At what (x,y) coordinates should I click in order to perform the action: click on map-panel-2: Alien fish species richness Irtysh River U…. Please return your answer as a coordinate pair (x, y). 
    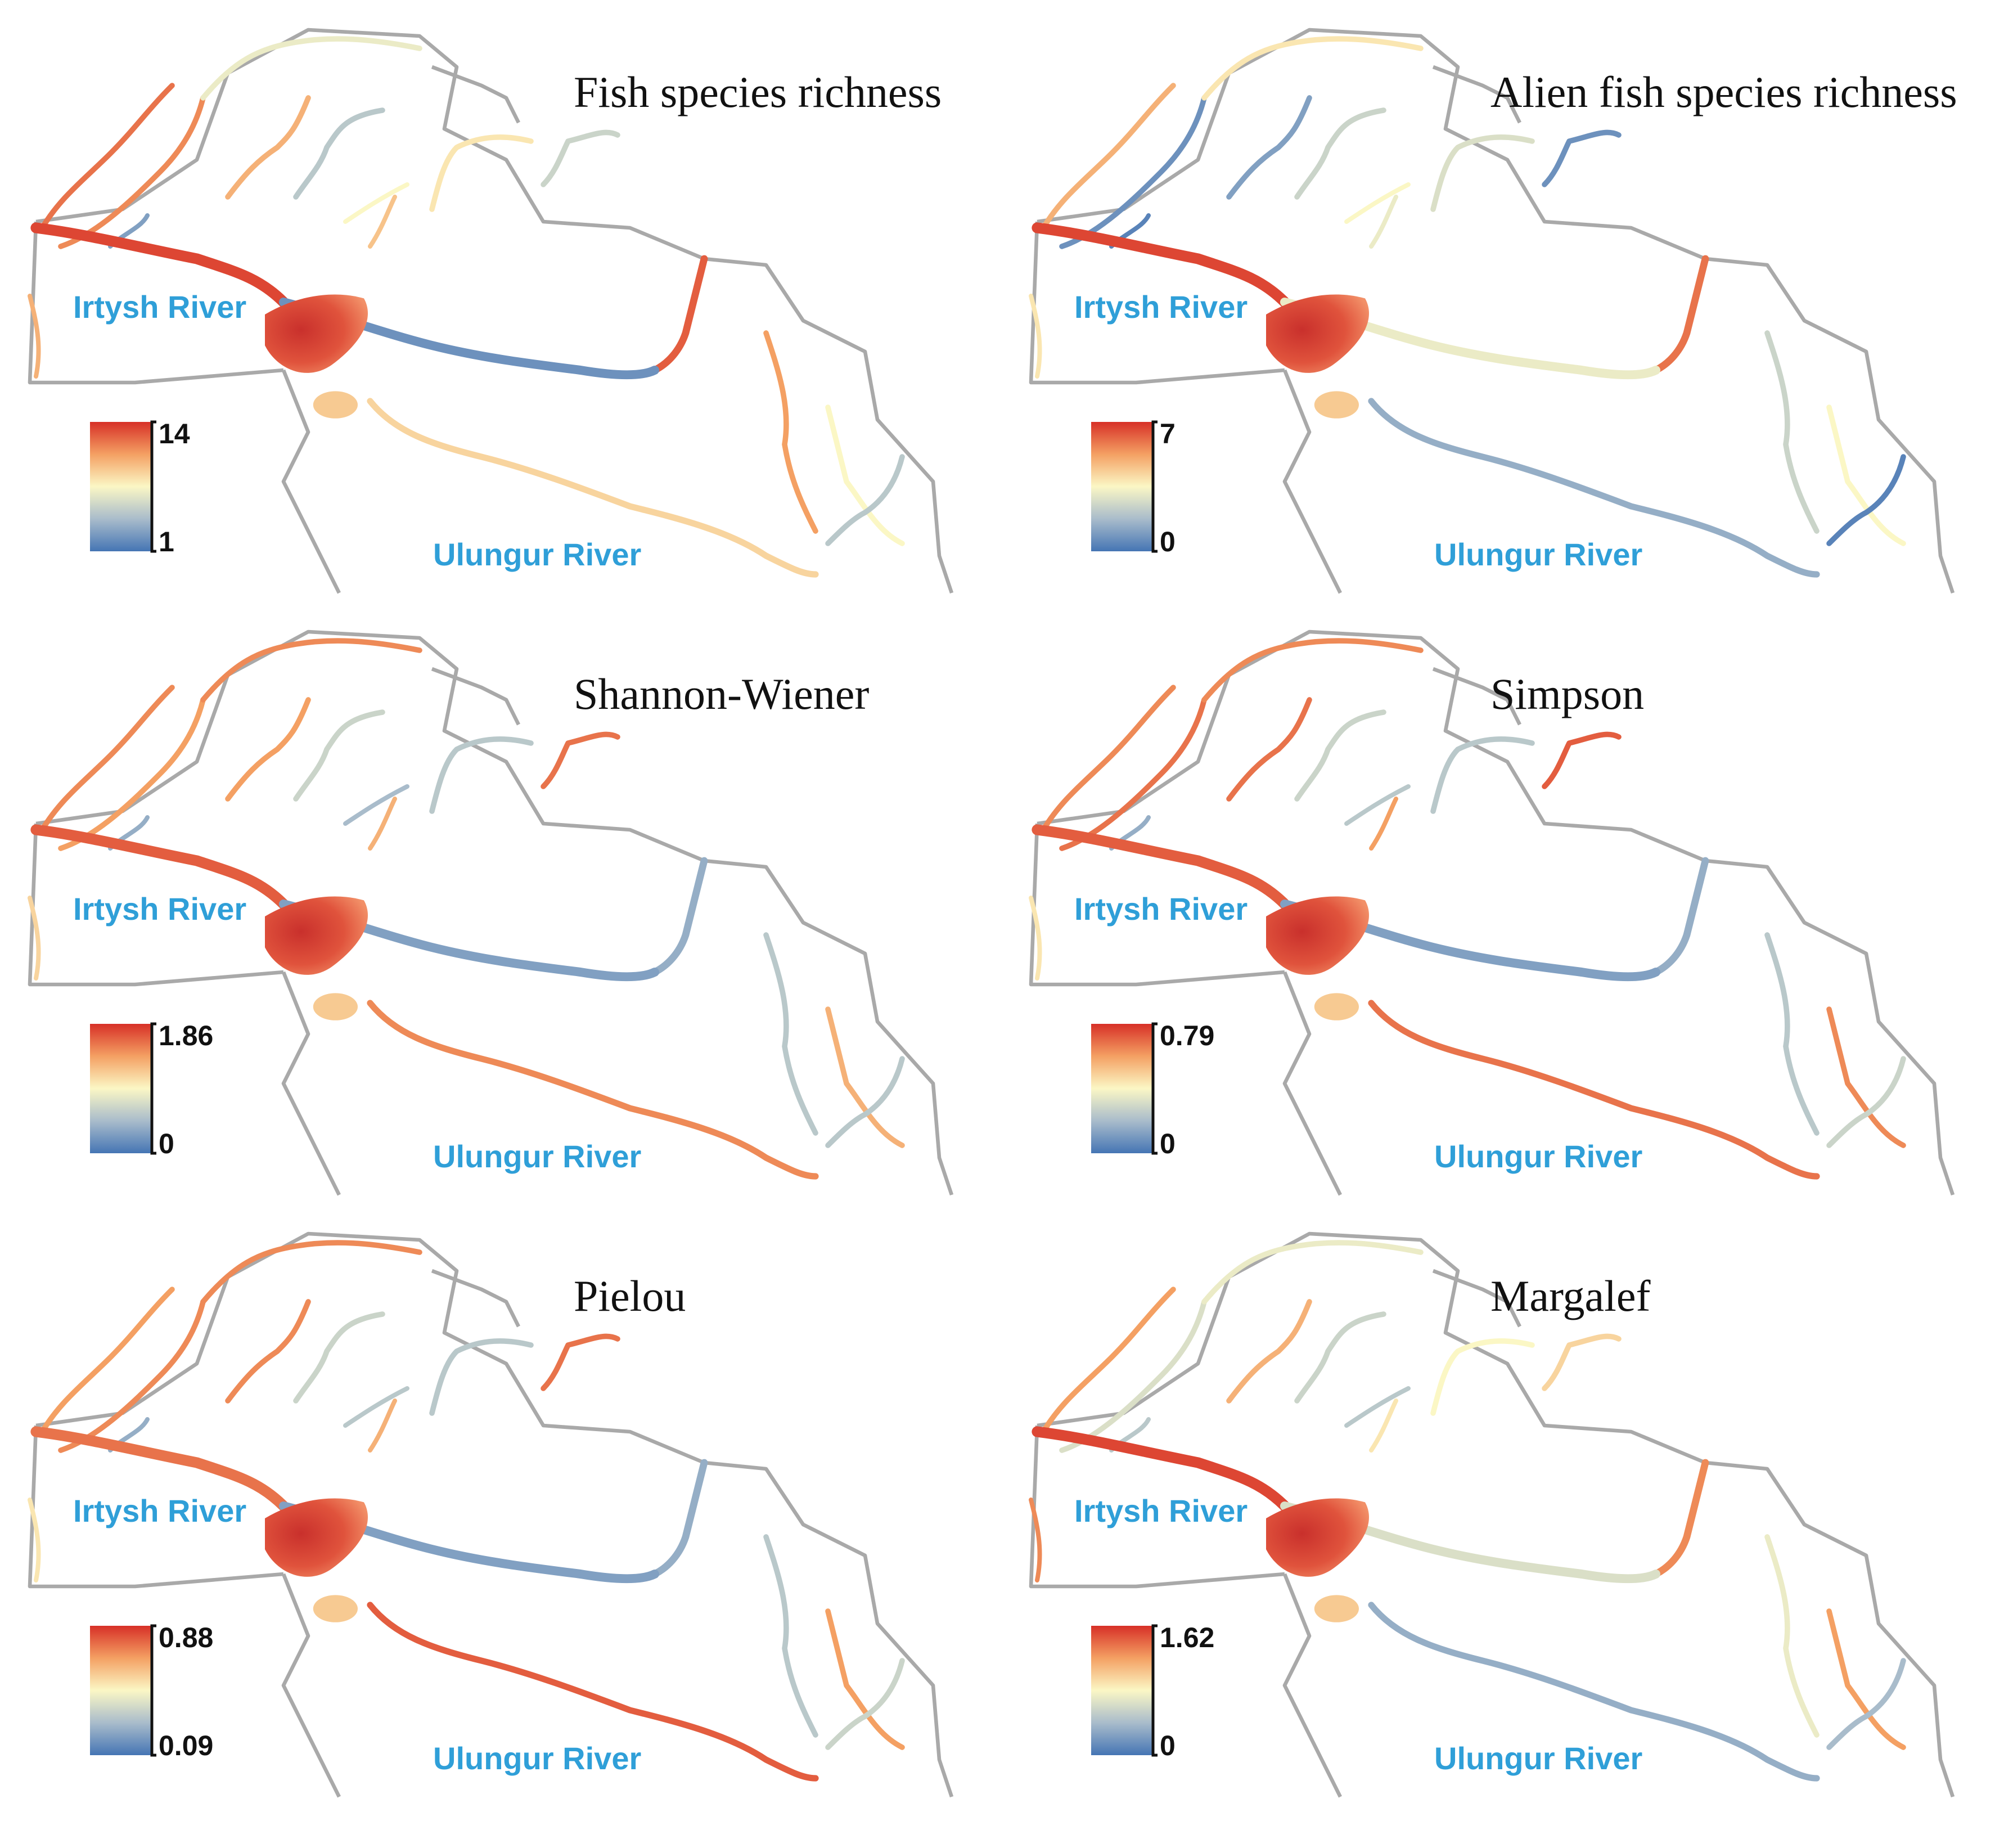
    Looking at the image, I should click on (1493, 311).